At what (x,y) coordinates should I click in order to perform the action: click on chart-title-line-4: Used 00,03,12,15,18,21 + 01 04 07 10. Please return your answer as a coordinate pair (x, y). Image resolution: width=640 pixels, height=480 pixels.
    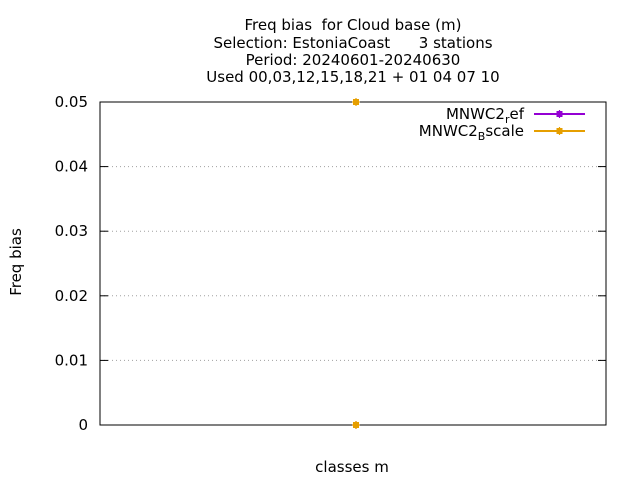
    Looking at the image, I should click on (353, 77).